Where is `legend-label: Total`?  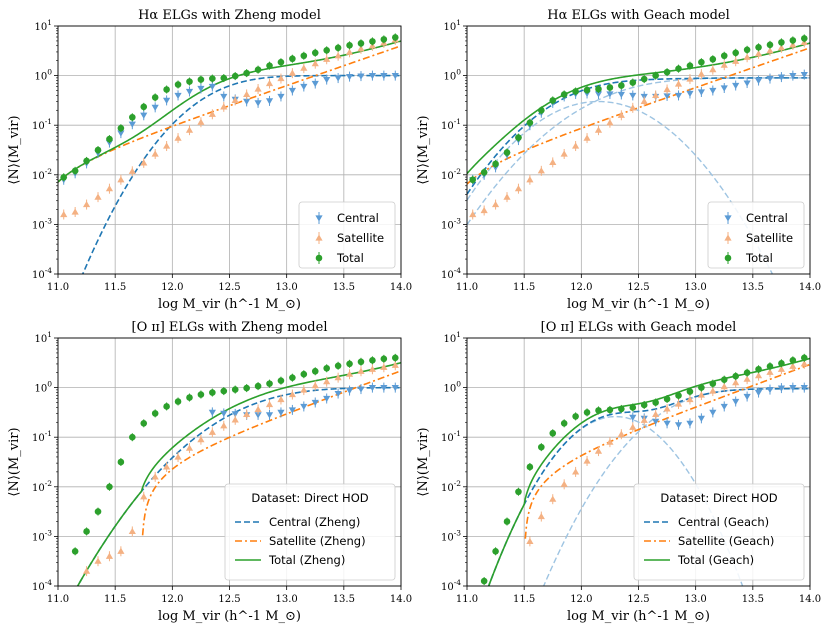 legend-label: Total is located at coordinates (759, 258).